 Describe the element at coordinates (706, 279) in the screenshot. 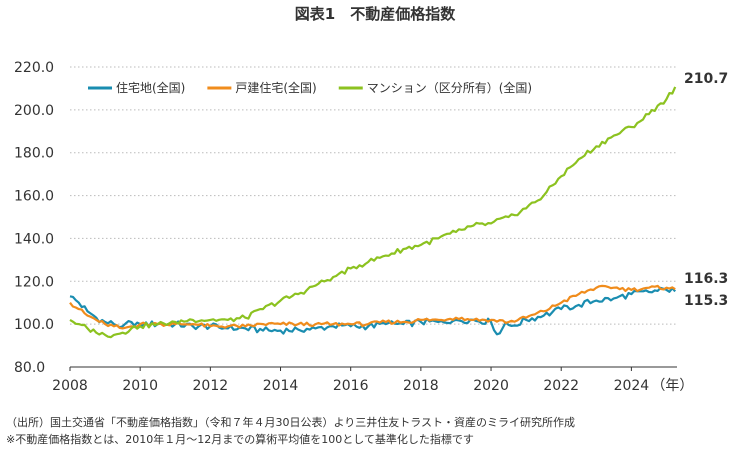

I see `end-value-label: 116.3` at that location.